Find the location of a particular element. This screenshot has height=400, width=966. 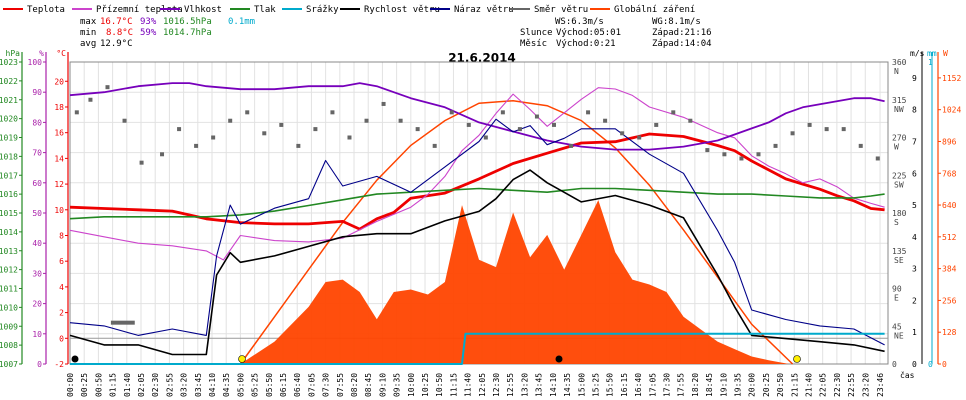

x-tick-label: 03:45 is located at coordinates (198, 385).